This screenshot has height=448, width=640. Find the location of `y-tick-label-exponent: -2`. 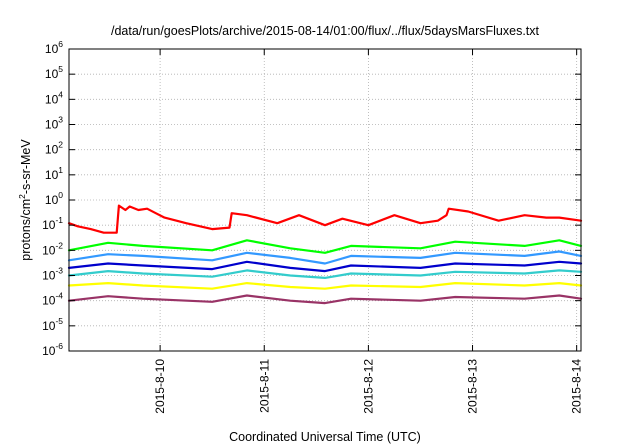

y-tick-label-exponent: -2 is located at coordinates (59, 245).